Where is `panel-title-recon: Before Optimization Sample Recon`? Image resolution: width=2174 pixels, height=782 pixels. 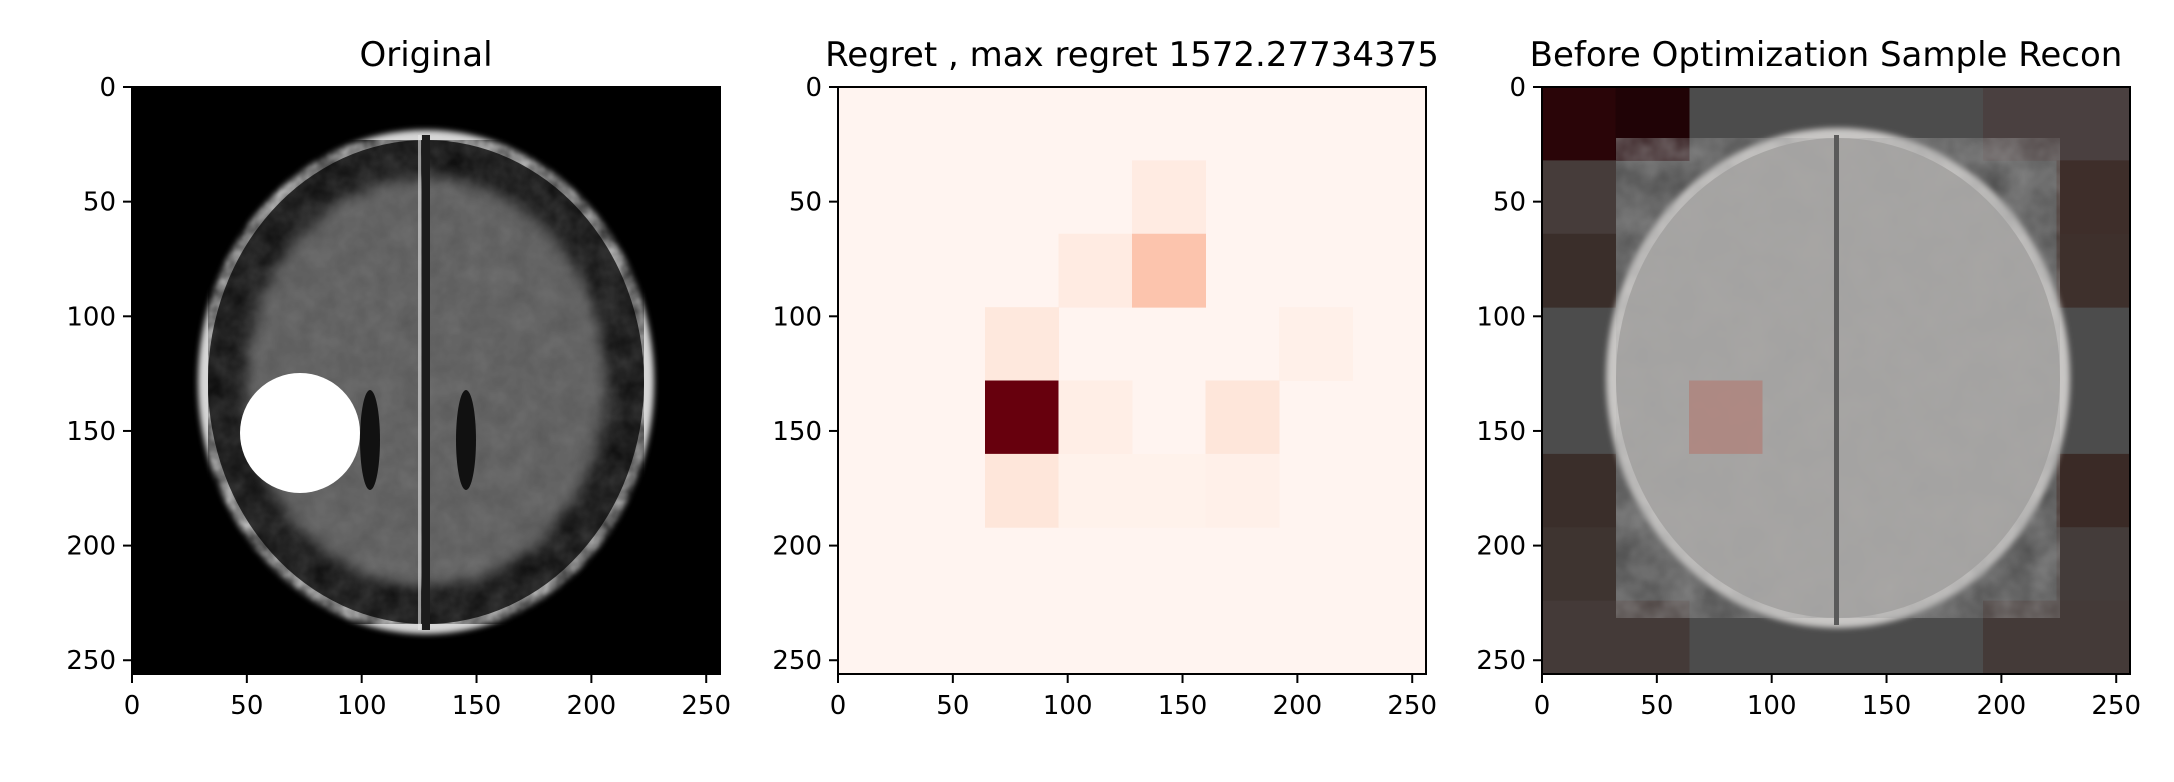
panel-title-recon: Before Optimization Sample Recon is located at coordinates (1826, 55).